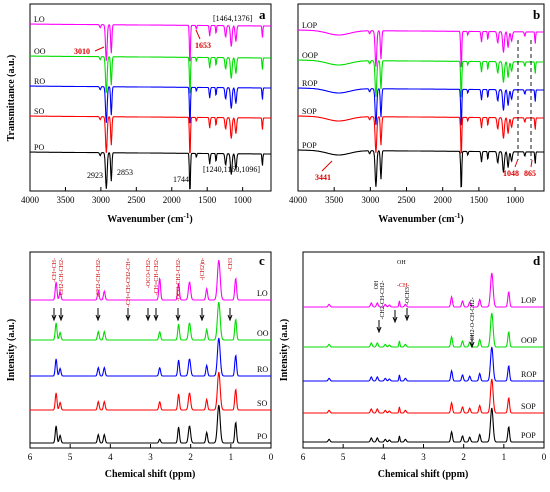  Describe the element at coordinates (421, 48) in the screenshot. I see `series-line-lop` at that location.